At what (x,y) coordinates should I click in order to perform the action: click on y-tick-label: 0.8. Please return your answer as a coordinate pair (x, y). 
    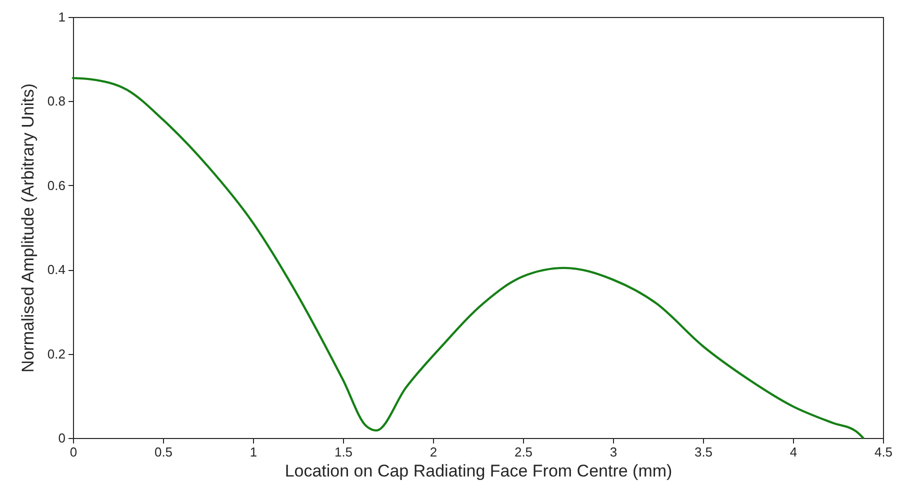
    Looking at the image, I should click on (56, 101).